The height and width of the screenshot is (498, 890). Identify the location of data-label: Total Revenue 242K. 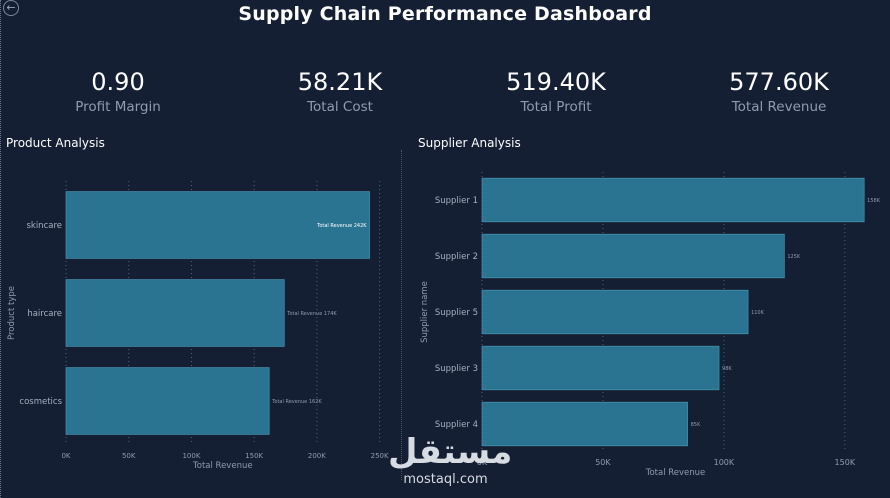
(341, 226).